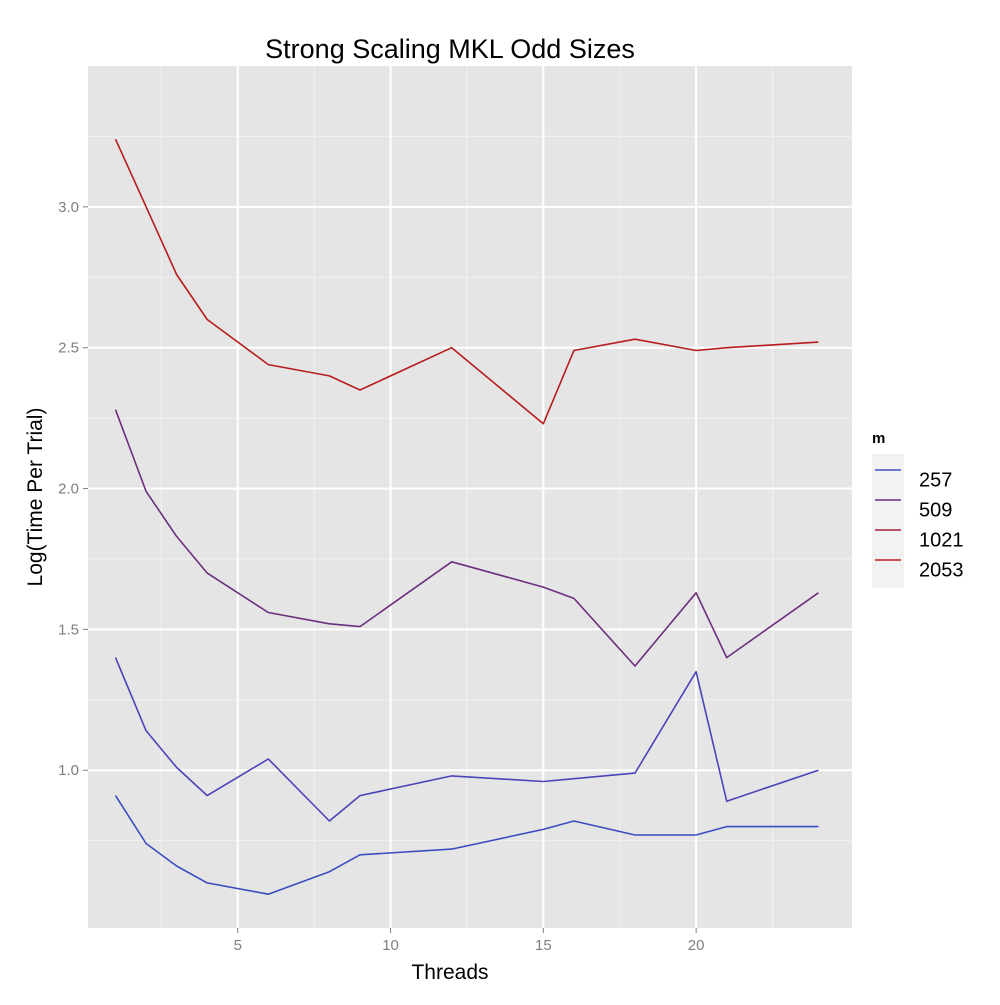  I want to click on y-tick-label: 1.5, so click(68, 629).